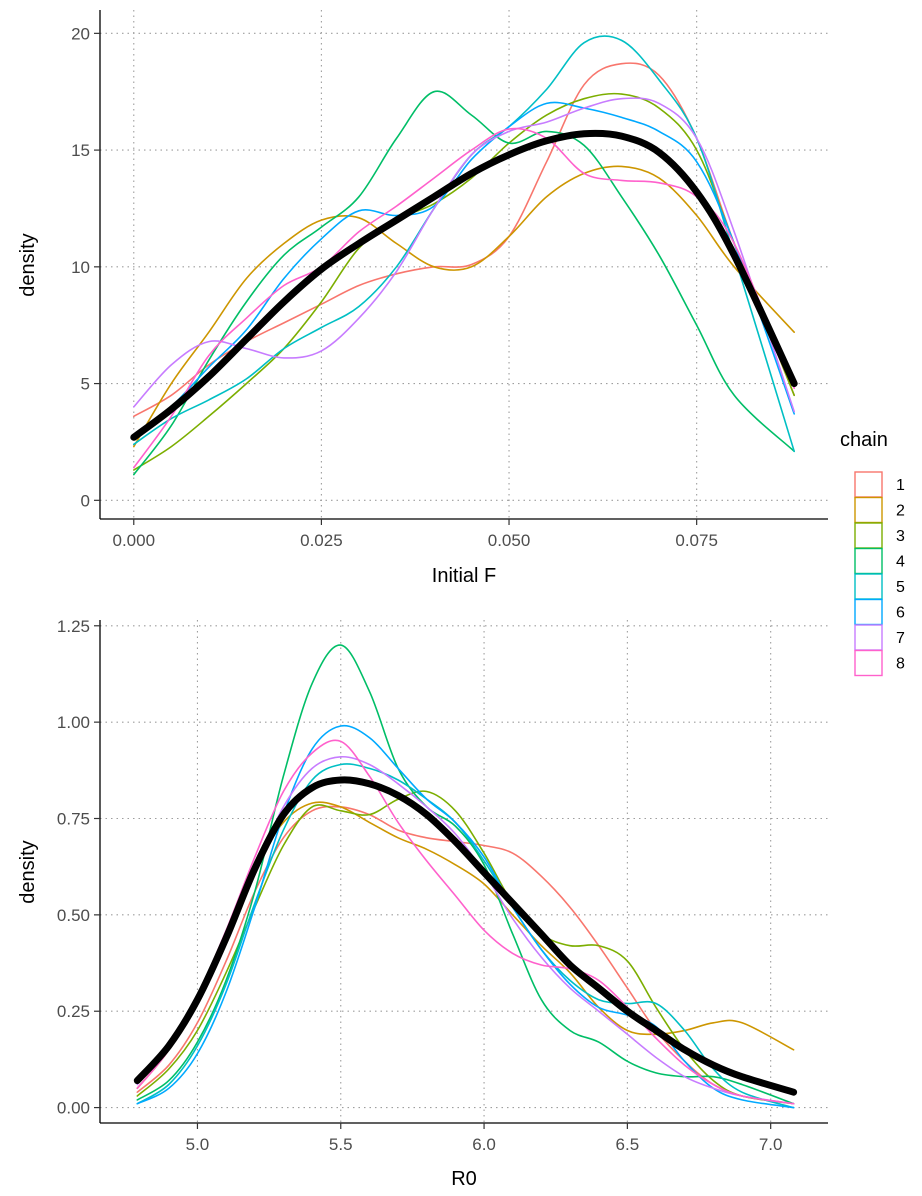 The width and height of the screenshot is (922, 1196). Describe the element at coordinates (900, 511) in the screenshot. I see `legend-label-2: 2` at that location.